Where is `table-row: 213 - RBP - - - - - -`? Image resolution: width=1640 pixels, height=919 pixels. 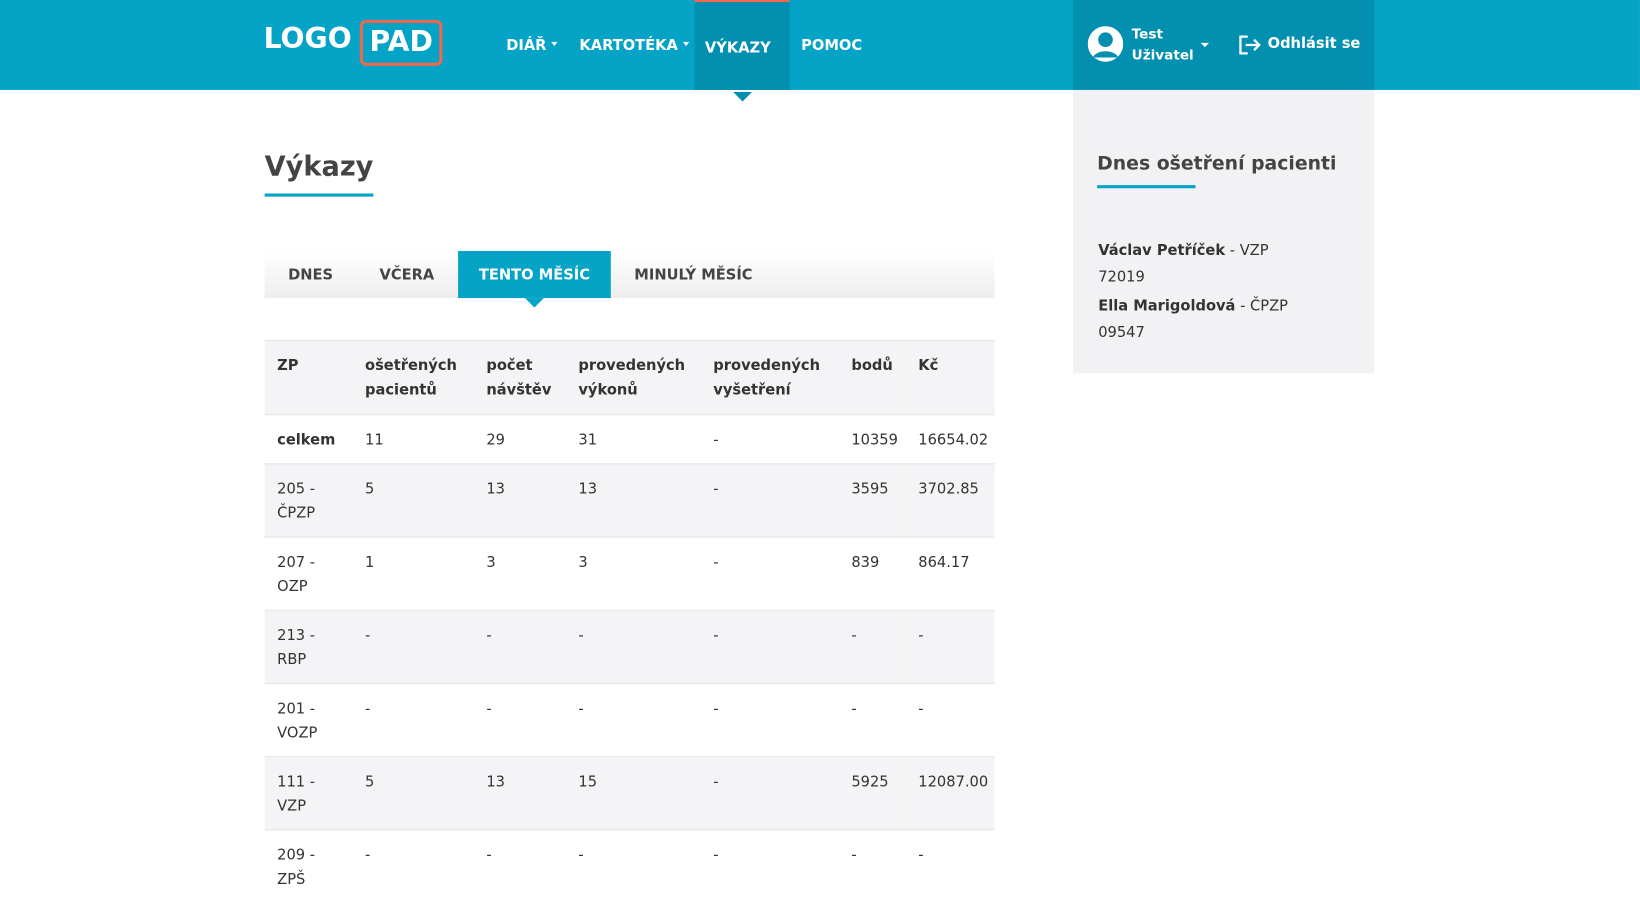
table-row: 213 - RBP - - - - - - is located at coordinates (629, 646).